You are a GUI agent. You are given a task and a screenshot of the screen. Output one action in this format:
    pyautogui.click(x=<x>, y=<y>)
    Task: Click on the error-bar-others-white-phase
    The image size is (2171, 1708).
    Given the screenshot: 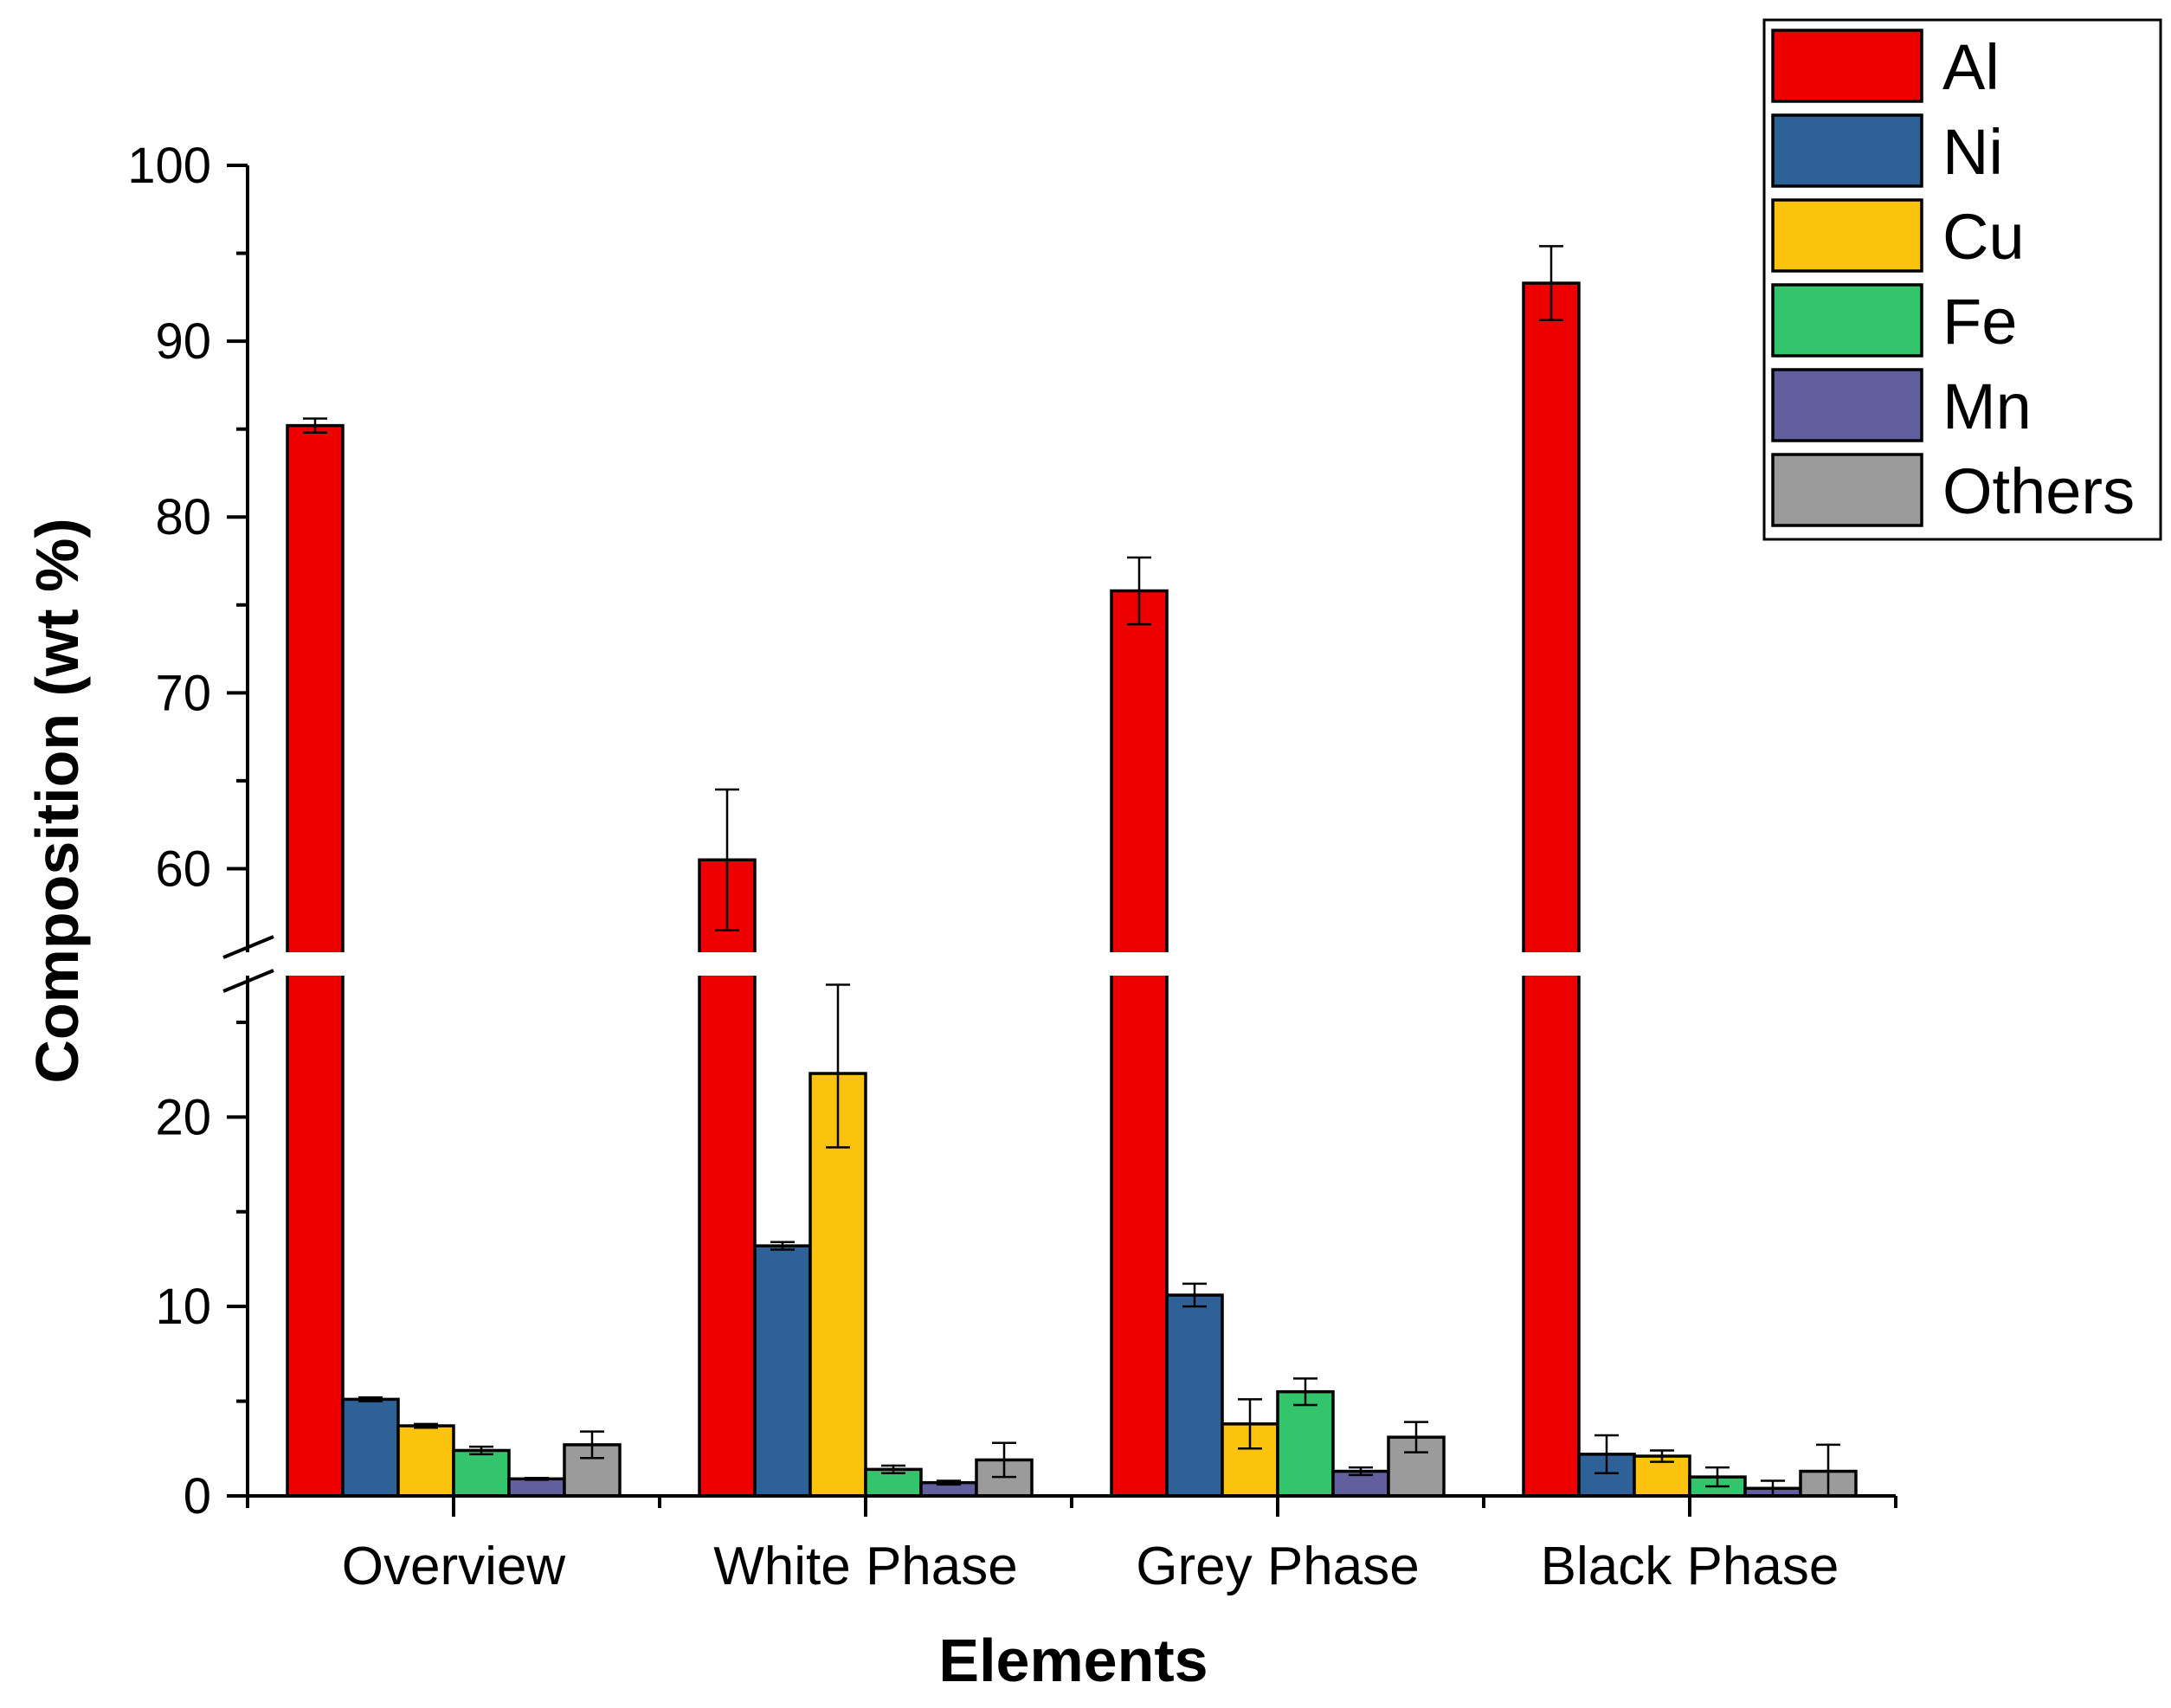 What is the action you would take?
    pyautogui.click(x=1004, y=1460)
    